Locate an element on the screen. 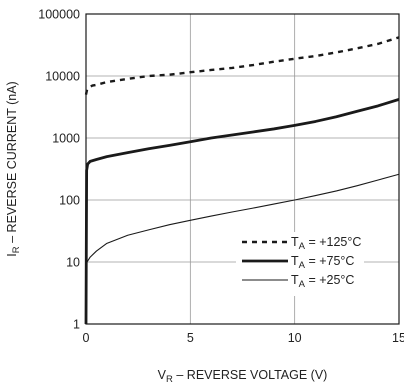  y-tick-label: 1000 is located at coordinates (66, 139).